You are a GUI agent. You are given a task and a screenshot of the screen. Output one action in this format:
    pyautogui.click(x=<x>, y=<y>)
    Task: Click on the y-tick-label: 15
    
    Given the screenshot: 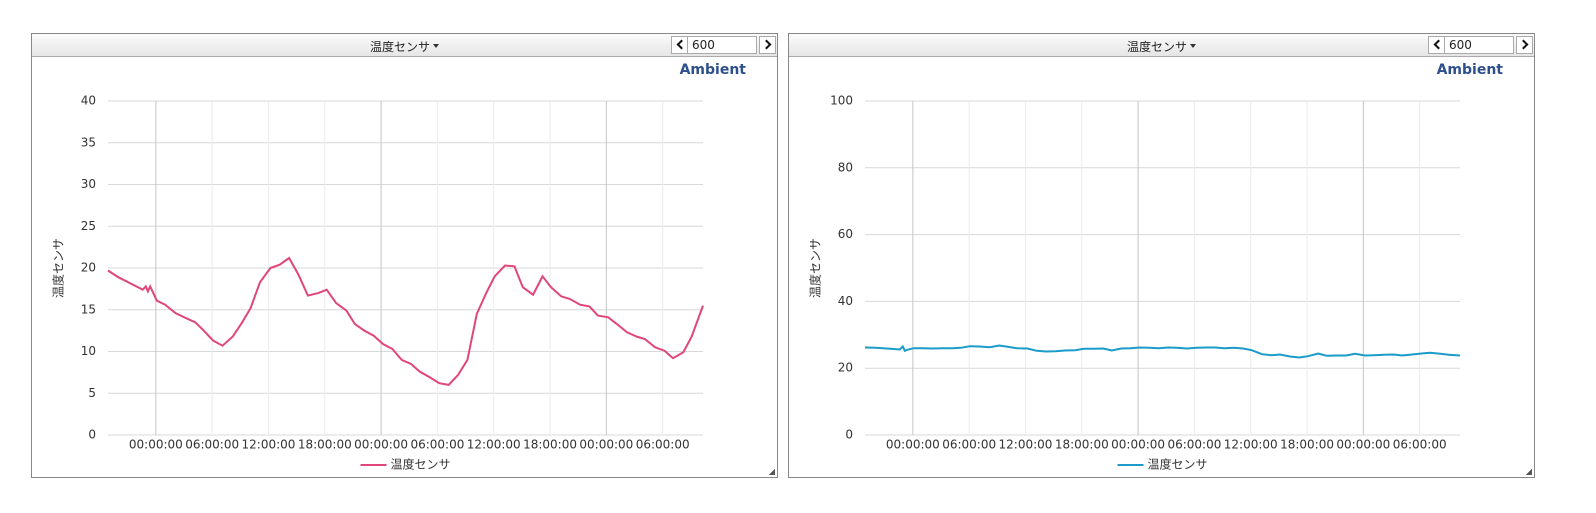 What is the action you would take?
    pyautogui.click(x=88, y=309)
    